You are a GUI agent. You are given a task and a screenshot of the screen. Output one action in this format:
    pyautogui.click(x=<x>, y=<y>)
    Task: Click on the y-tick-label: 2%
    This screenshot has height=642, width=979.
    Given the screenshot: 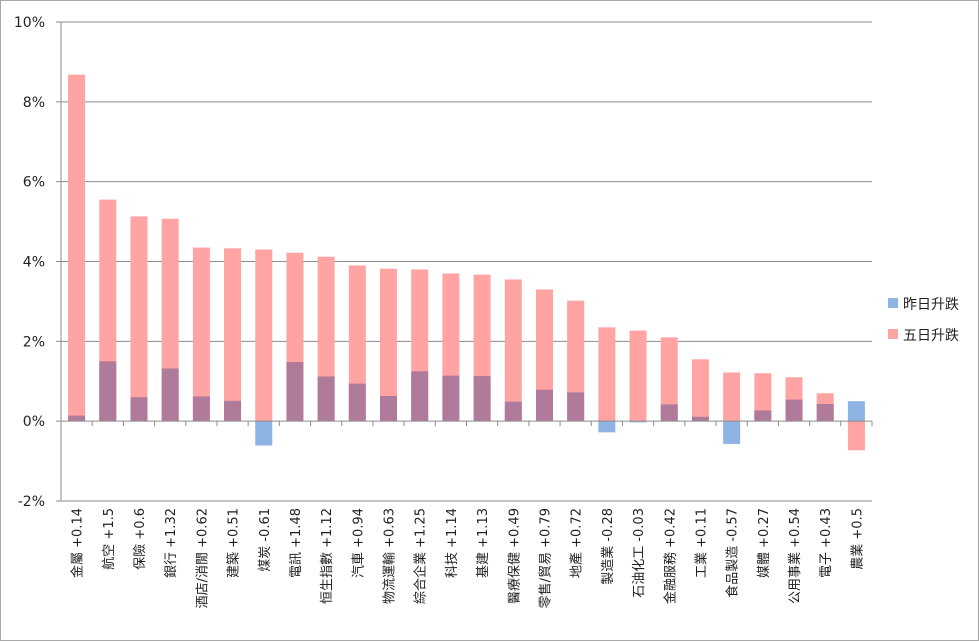 What is the action you would take?
    pyautogui.click(x=34, y=342)
    